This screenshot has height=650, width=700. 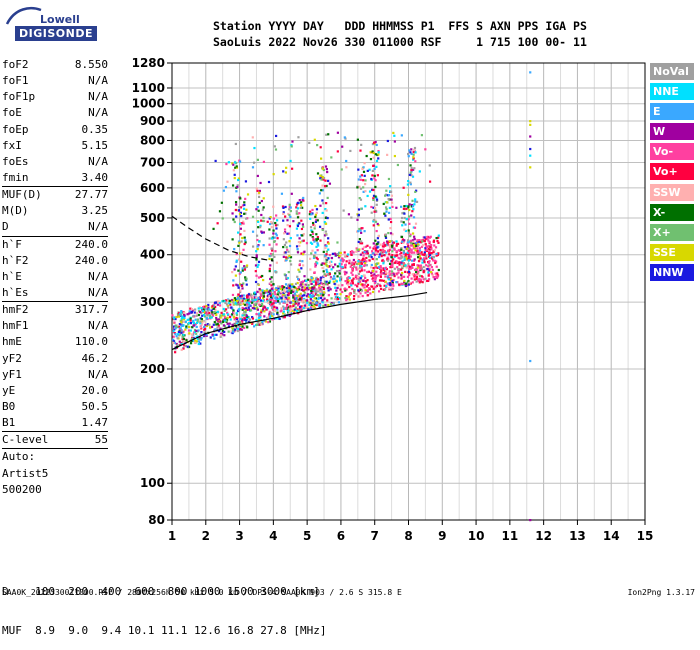 I want to click on y-tick-label: 1100, so click(x=148, y=88).